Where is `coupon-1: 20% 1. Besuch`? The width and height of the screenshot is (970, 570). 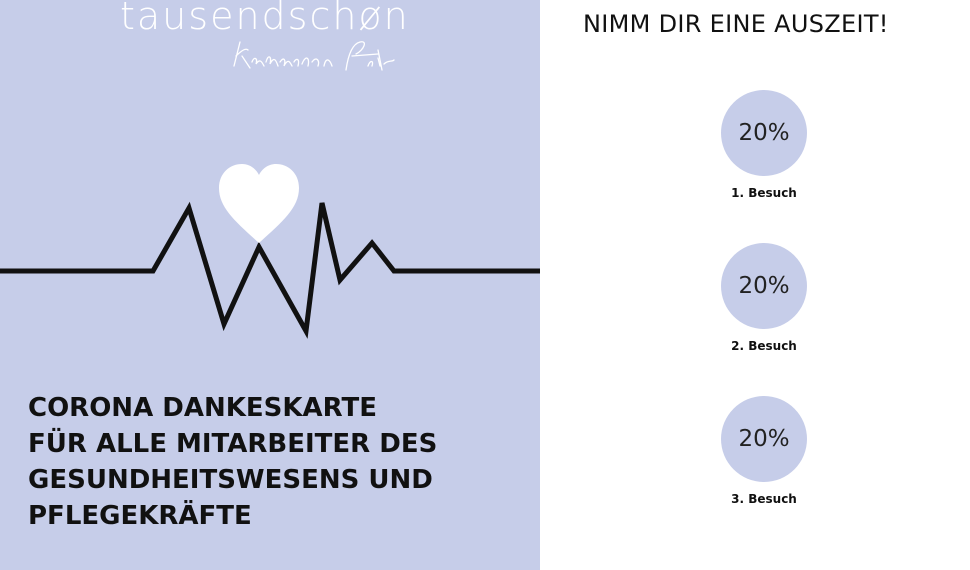
coupon-1: 20% 1. Besuch is located at coordinates (764, 145).